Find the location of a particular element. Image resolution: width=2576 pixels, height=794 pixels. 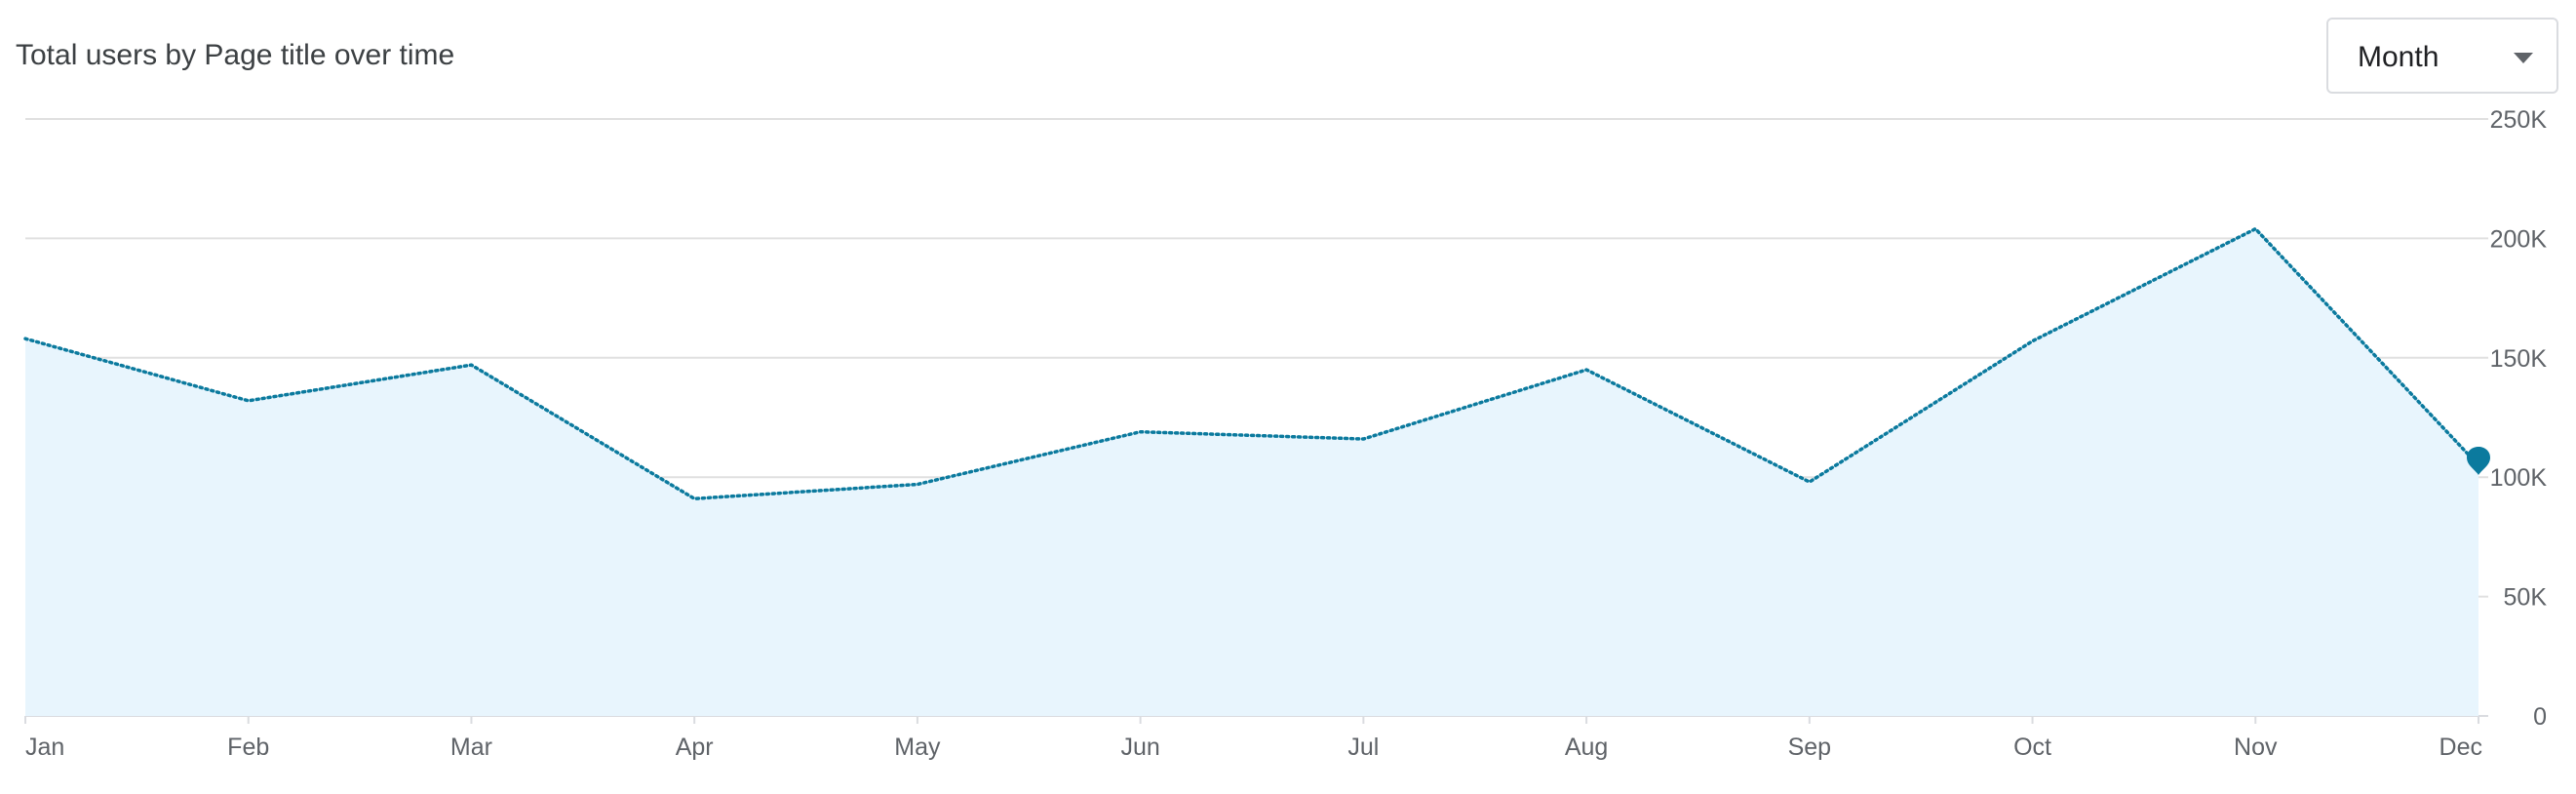

data-point-jul is located at coordinates (1363, 439).